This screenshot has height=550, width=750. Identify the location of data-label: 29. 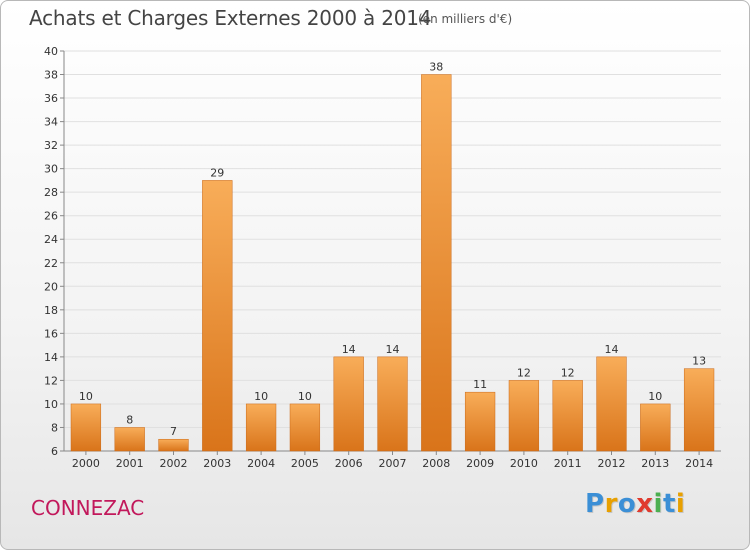
(217, 172).